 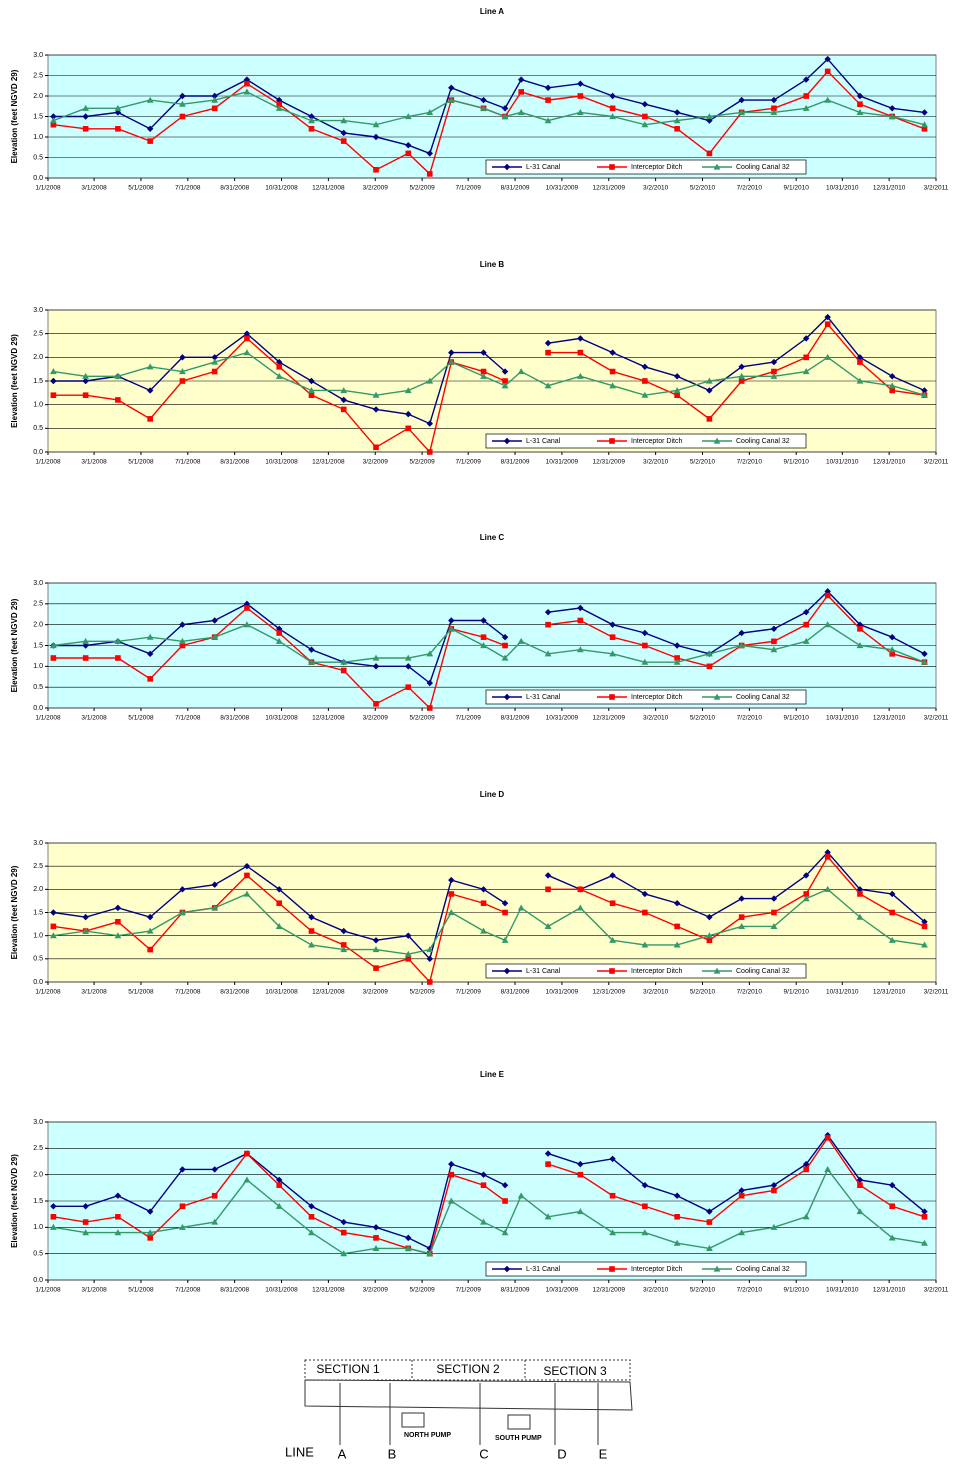 I want to click on legend-label: Cooling Canal 32, so click(x=763, y=971).